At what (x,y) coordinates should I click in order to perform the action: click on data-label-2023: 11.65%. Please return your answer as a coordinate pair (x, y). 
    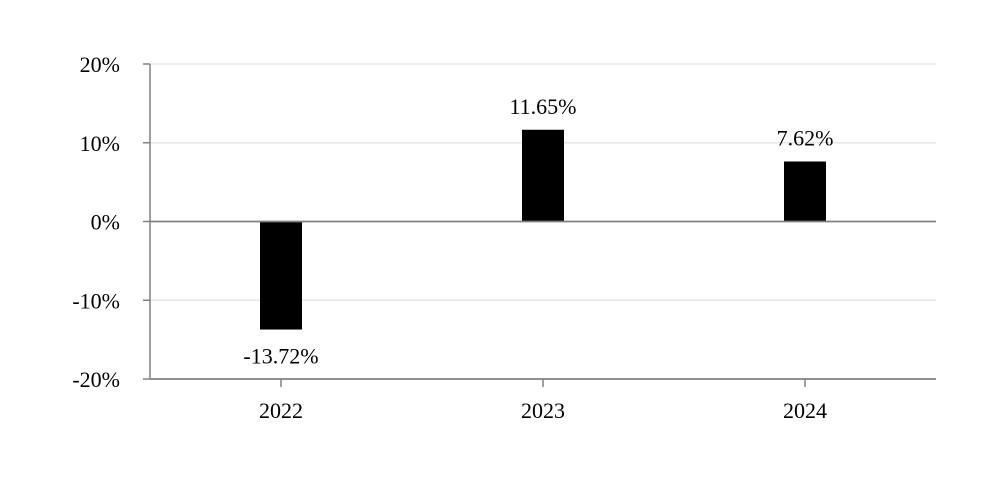
    Looking at the image, I should click on (542, 106).